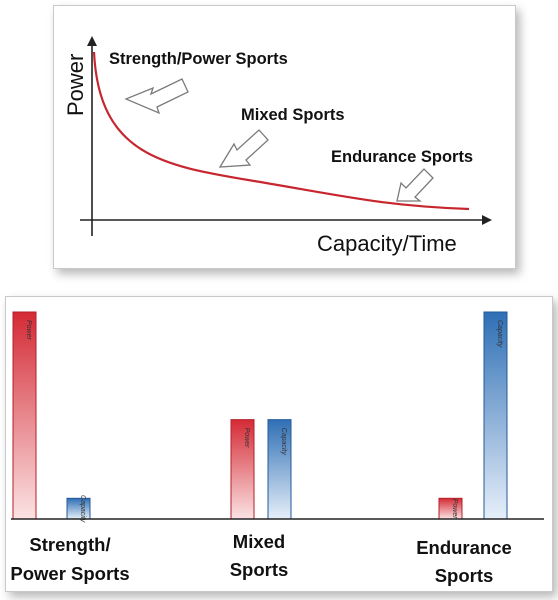 This screenshot has height=600, width=558. What do you see at coordinates (293, 115) in the screenshot?
I see `mixed-sports-label: Mixed Sports` at bounding box center [293, 115].